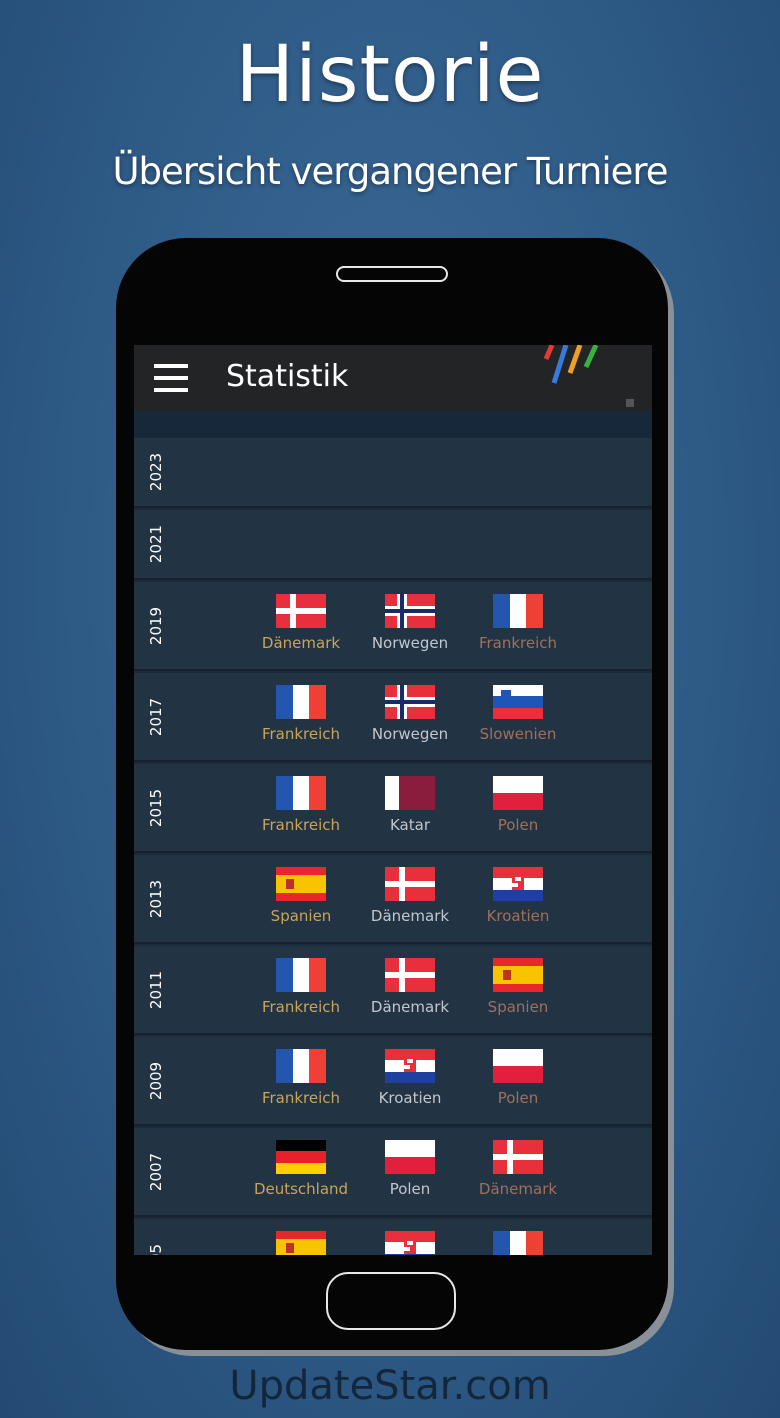 The image size is (780, 1418). Describe the element at coordinates (156, 1171) in the screenshot. I see `year-label: 2007` at that location.